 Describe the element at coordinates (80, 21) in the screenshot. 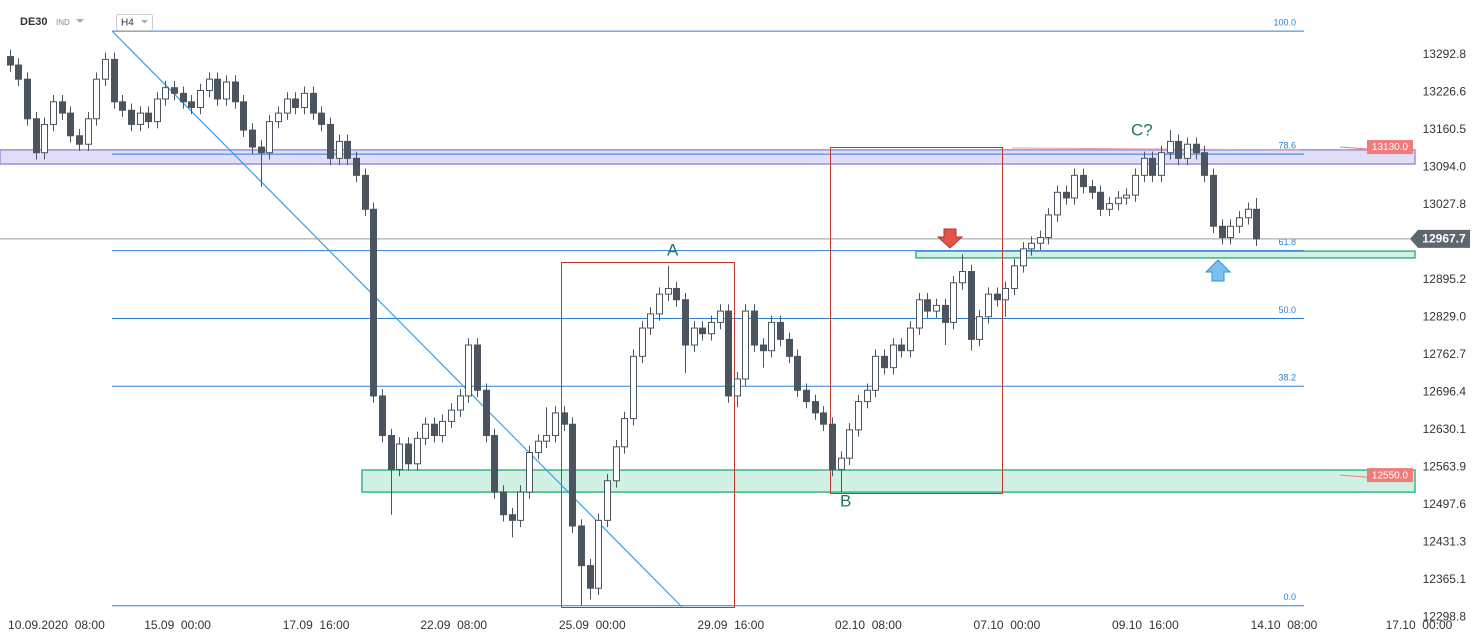

I see `dropdown-icon` at that location.